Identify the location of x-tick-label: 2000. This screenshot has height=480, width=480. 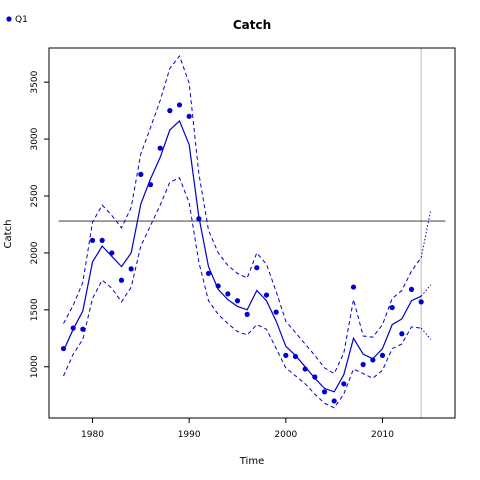
(285, 435).